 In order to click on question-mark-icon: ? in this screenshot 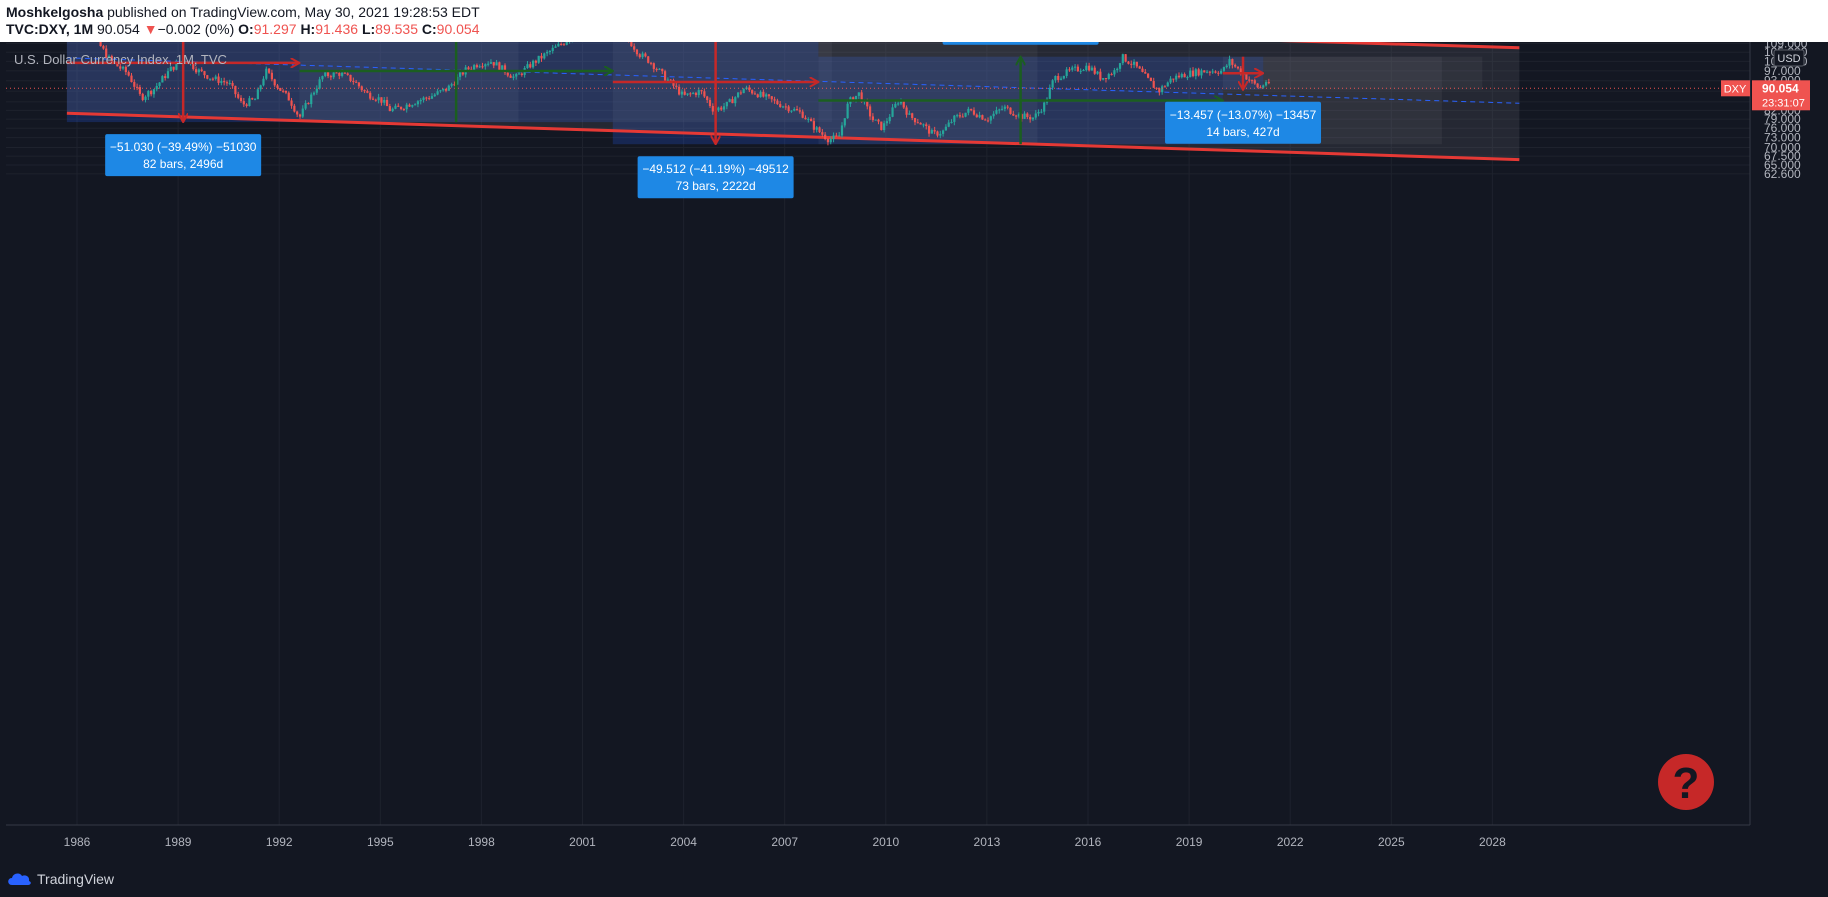, I will do `click(1686, 782)`.